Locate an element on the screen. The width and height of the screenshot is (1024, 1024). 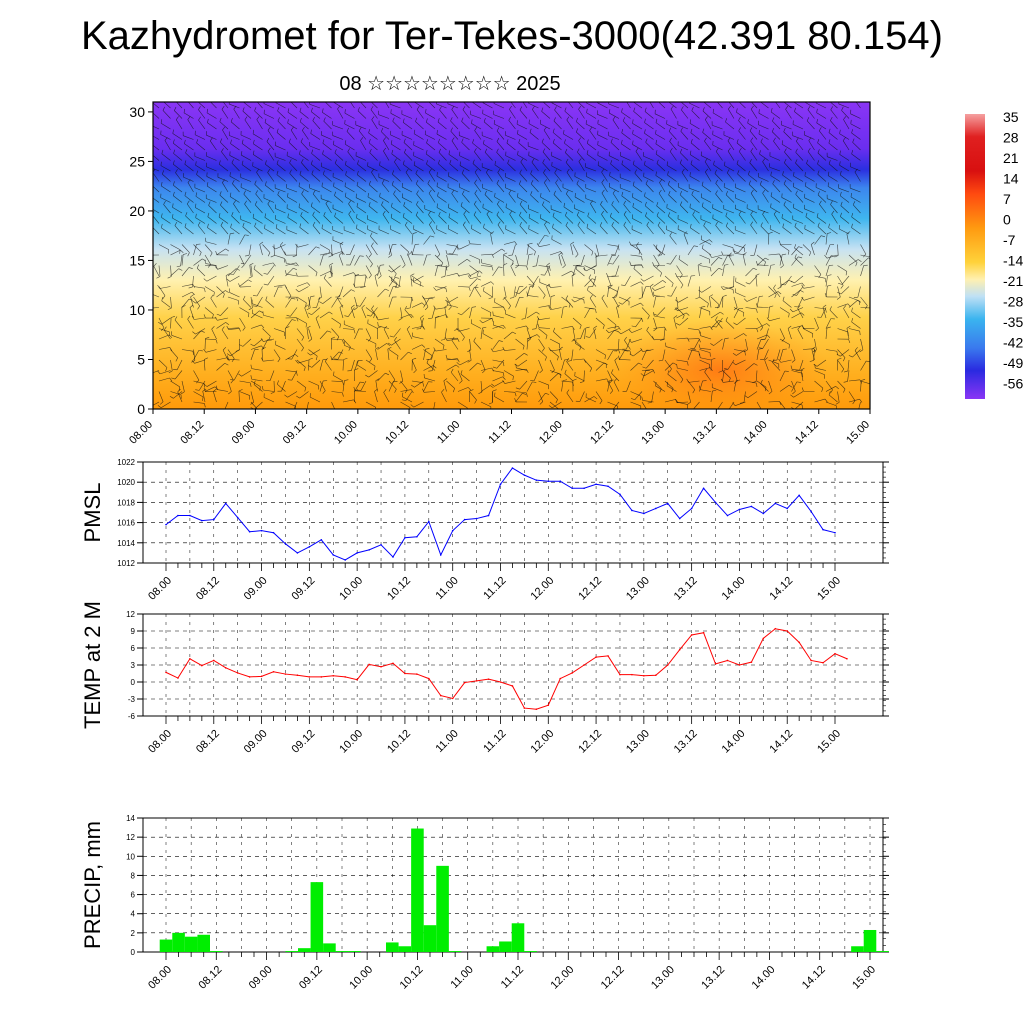
chart-subtitle: 08 ☆☆☆☆☆☆☆☆ 2025 is located at coordinates (450, 84).